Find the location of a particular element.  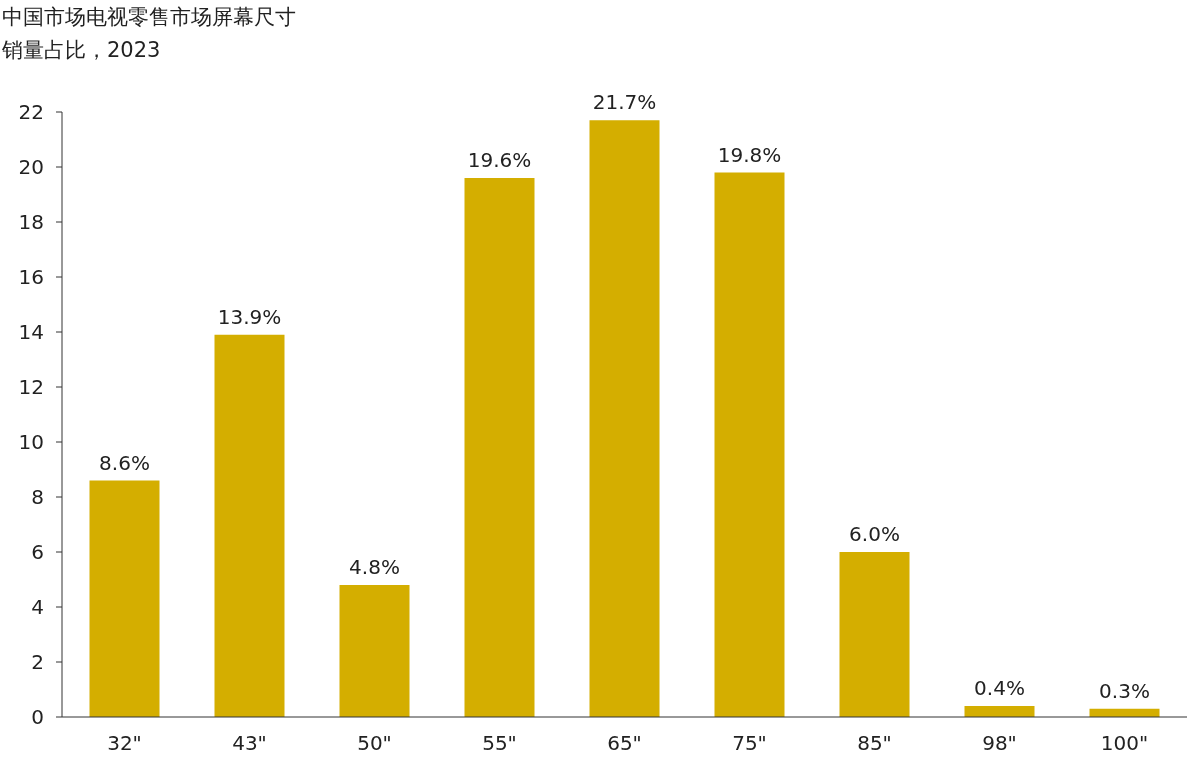

data-label: 21.7% is located at coordinates (624, 102).